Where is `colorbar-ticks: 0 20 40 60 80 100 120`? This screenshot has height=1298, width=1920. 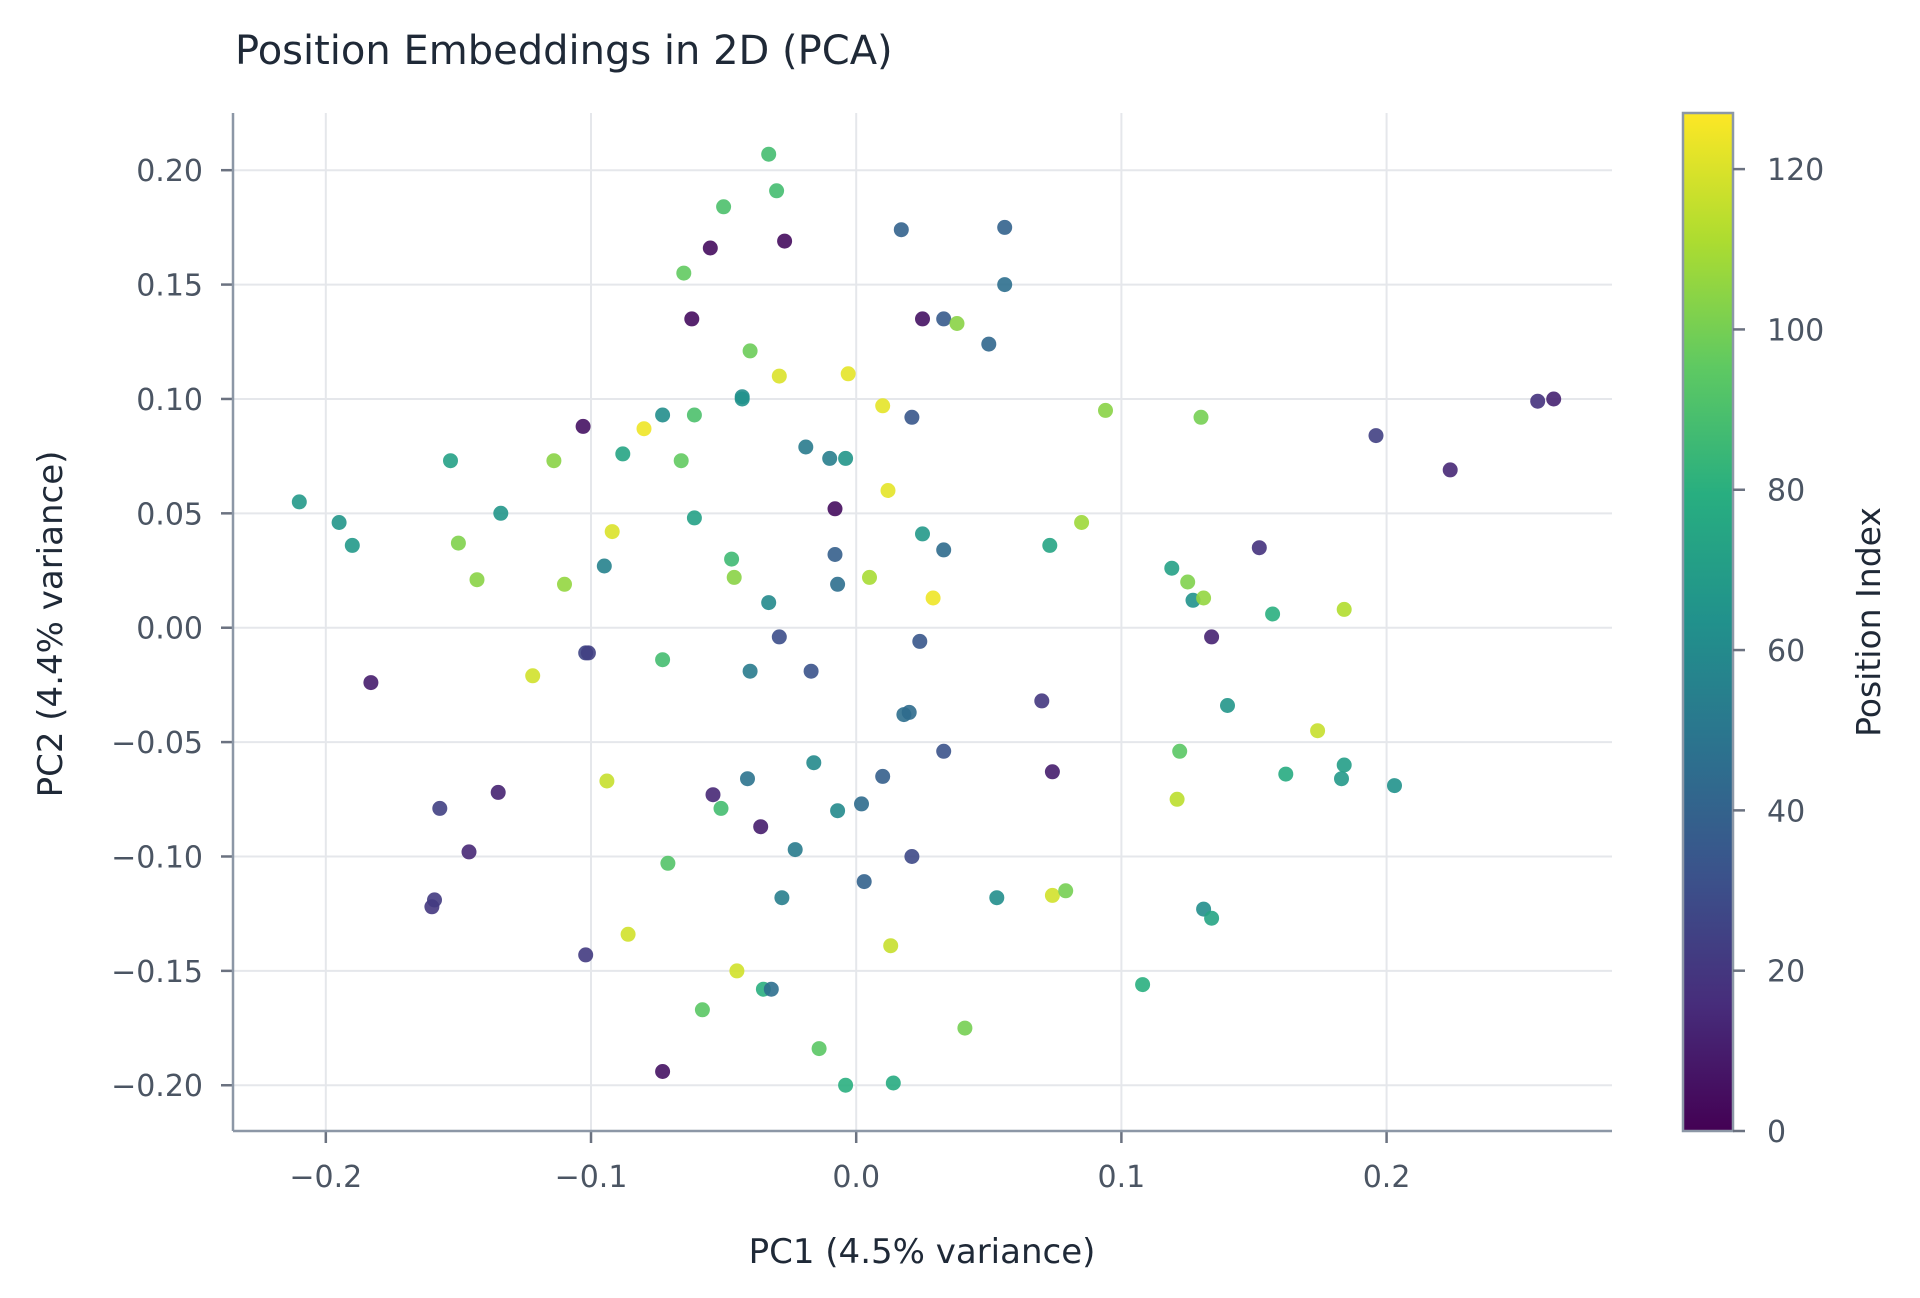
colorbar-ticks: 0 20 40 60 80 100 120 is located at coordinates (1778, 651).